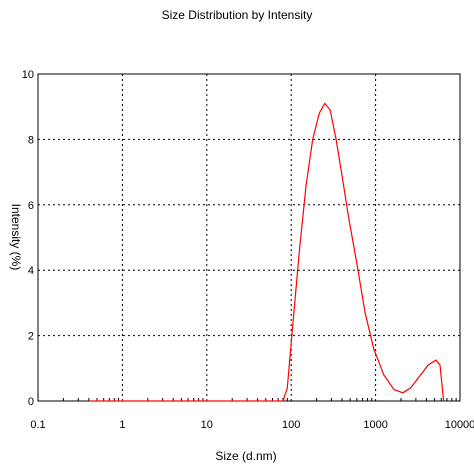  I want to click on y-axis-label: Intensity (%), so click(16, 237).